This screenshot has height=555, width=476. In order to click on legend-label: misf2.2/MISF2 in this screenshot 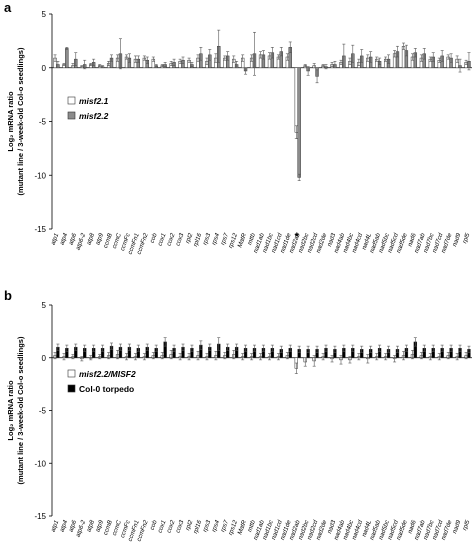, I will do `click(107, 374)`.